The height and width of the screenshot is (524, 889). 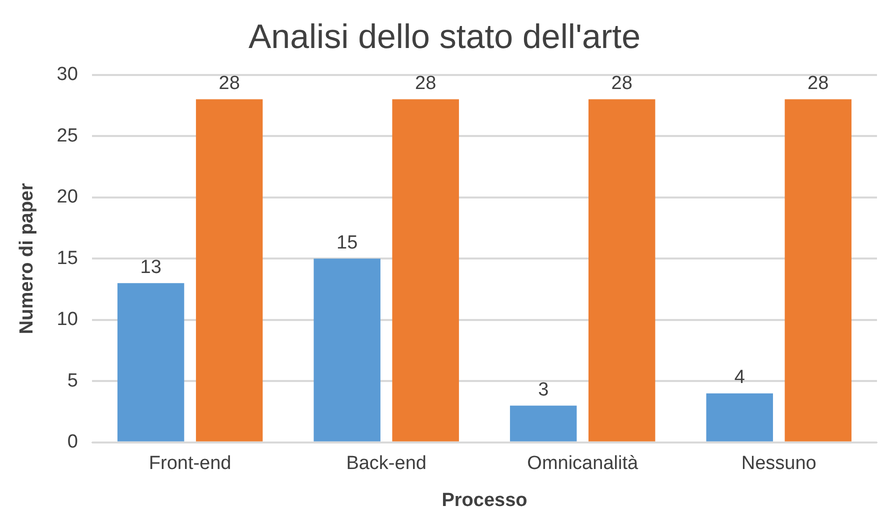 I want to click on y-tick-label: 10, so click(x=67, y=319).